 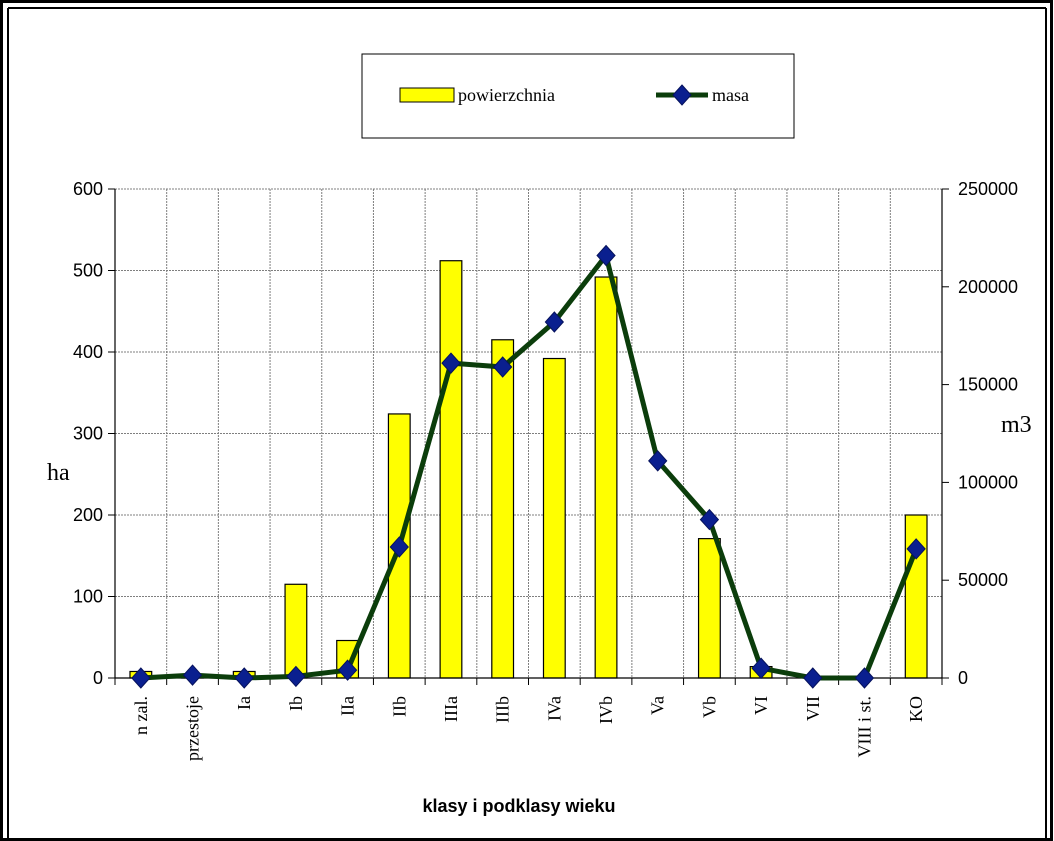 I want to click on x-tick-label: Ib, so click(x=296, y=703).